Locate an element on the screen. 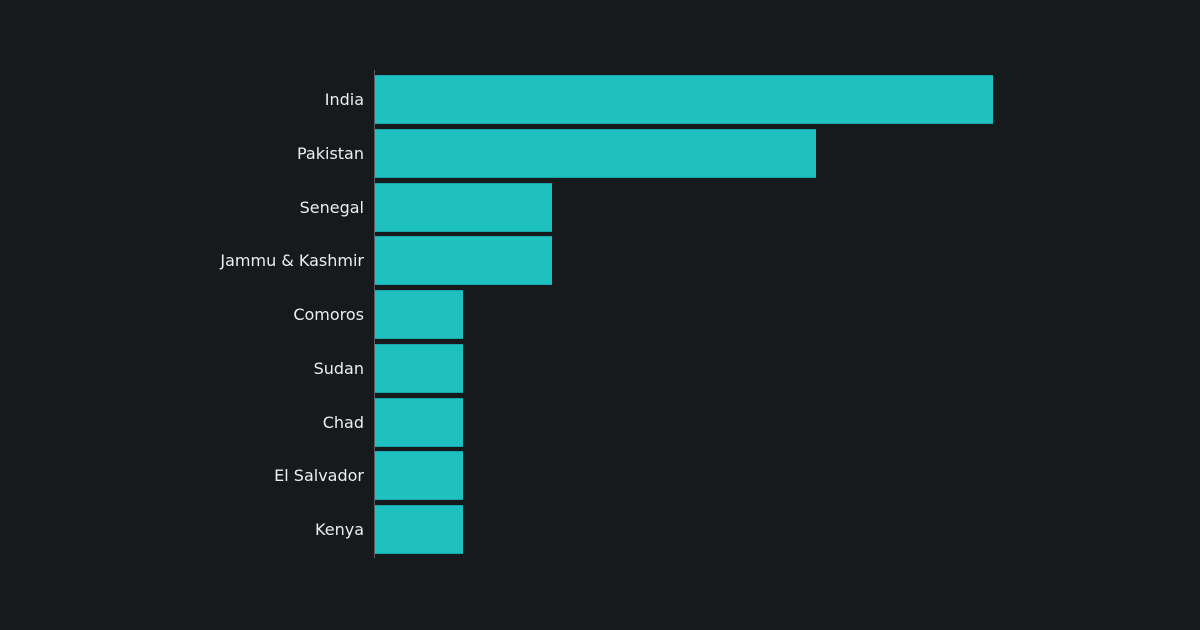 The width and height of the screenshot is (1200, 630). category-label: Comoros is located at coordinates (328, 314).